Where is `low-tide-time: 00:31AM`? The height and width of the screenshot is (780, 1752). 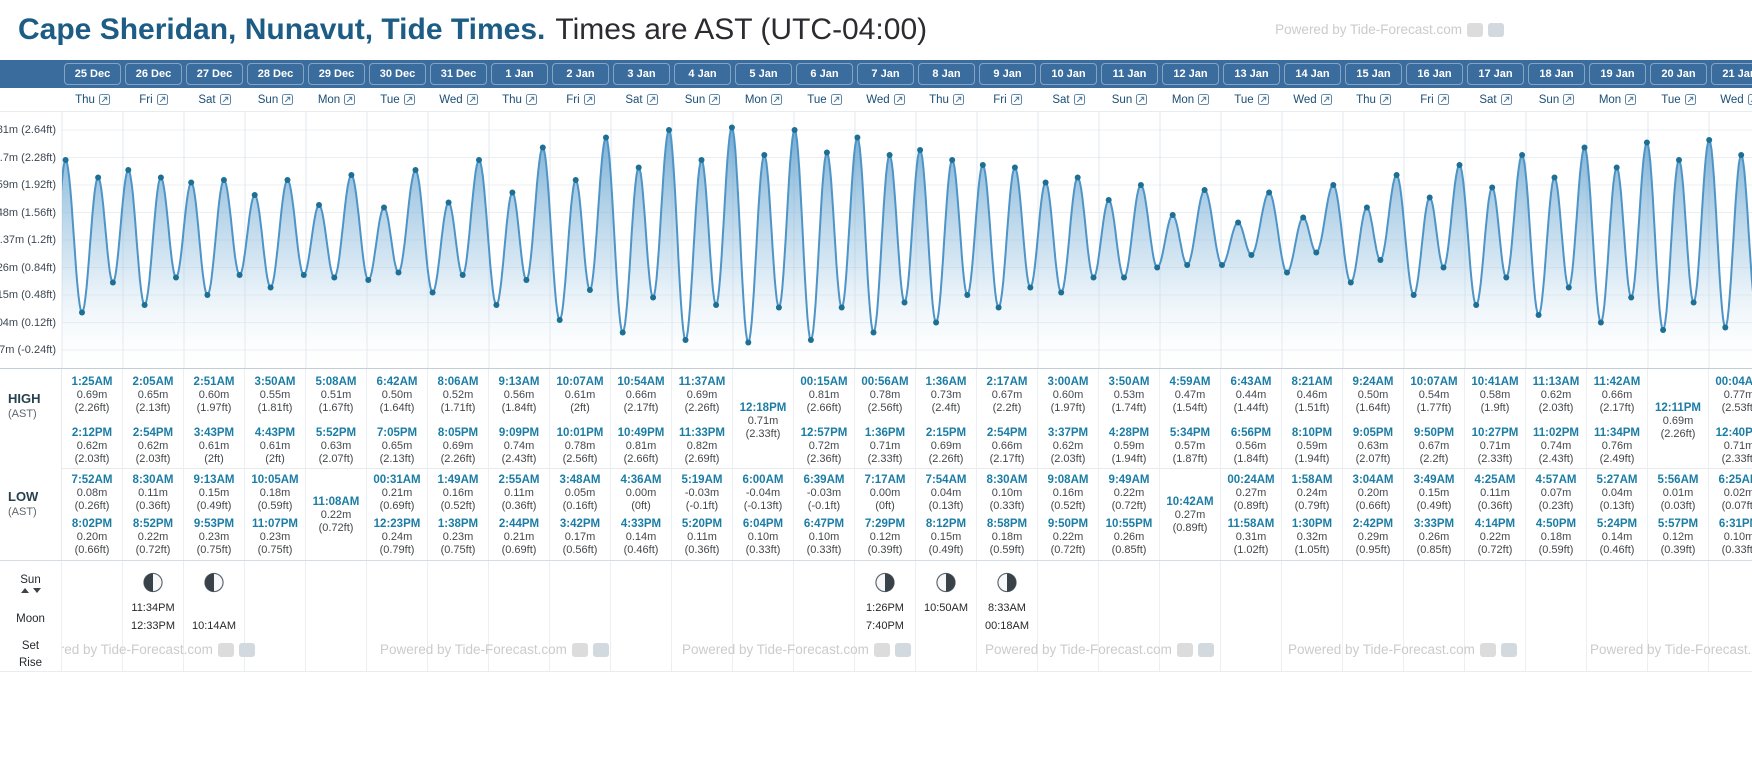
low-tide-time: 00:31AM is located at coordinates (397, 480).